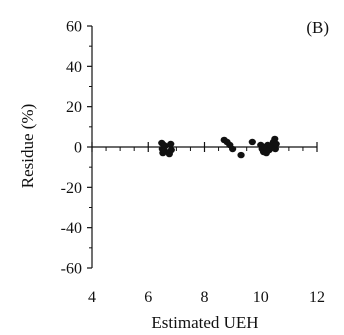 Image resolution: width=344 pixels, height=335 pixels. I want to click on y-tick-label: -20, so click(71, 188).